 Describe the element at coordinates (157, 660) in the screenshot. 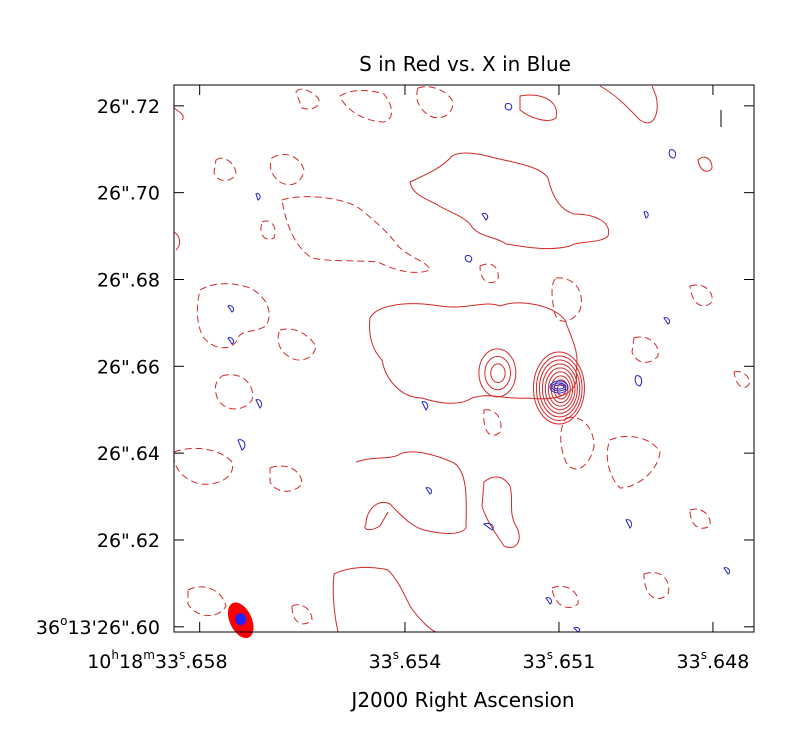

I see `x-tick-label: 10h18m33s.658` at that location.